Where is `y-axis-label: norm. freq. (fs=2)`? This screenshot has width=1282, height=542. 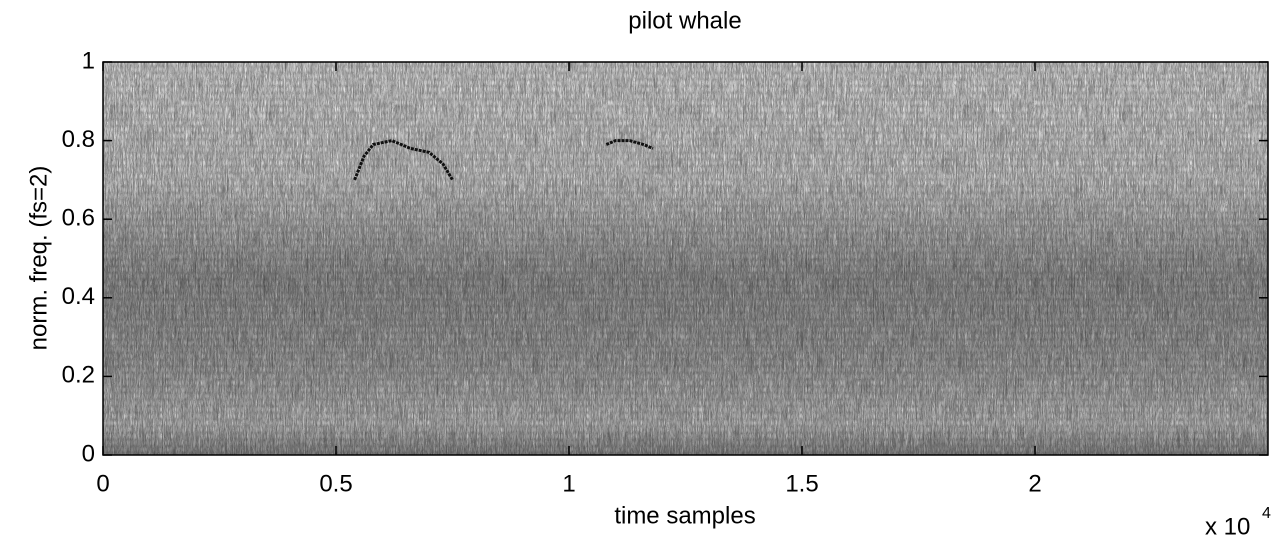
y-axis-label: norm. freq. (fs=2) is located at coordinates (38, 258).